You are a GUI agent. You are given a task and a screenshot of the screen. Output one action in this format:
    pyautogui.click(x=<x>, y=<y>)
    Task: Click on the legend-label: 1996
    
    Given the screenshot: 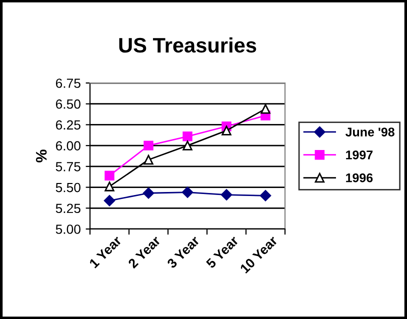 What is the action you would take?
    pyautogui.click(x=359, y=177)
    